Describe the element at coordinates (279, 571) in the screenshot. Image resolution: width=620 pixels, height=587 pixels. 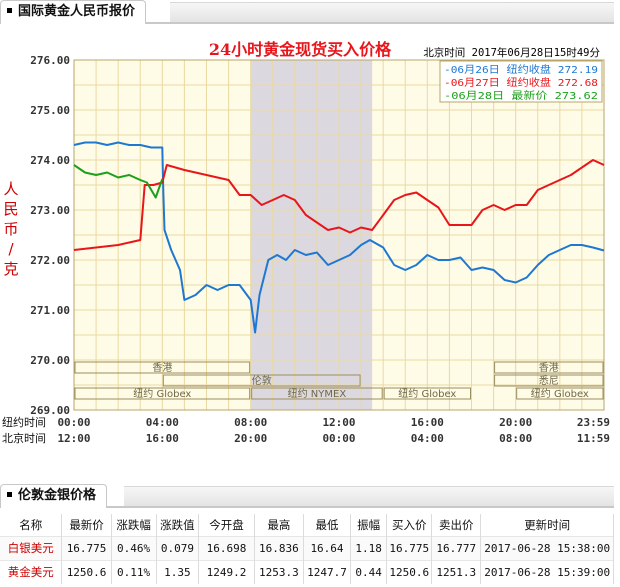
I see `table-cell: 1253.3` at that location.